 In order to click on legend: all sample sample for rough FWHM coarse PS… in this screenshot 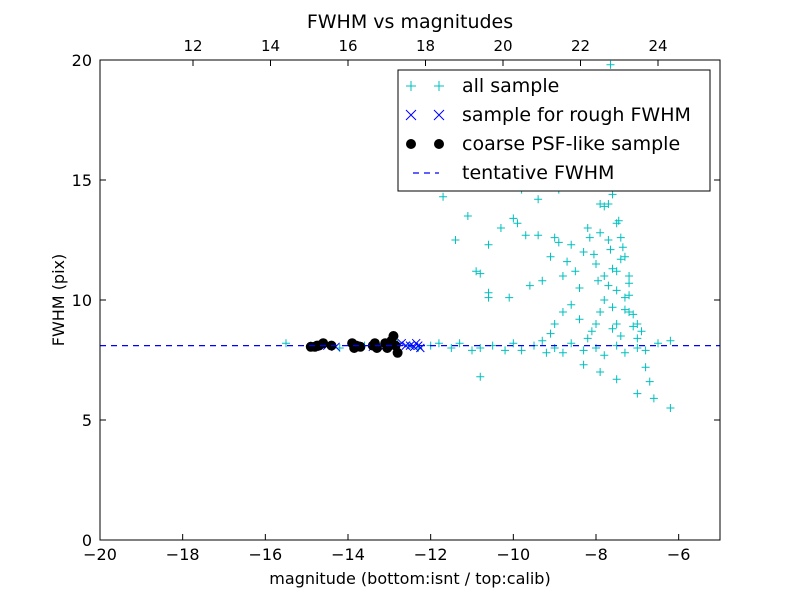, I will do `click(554, 130)`.